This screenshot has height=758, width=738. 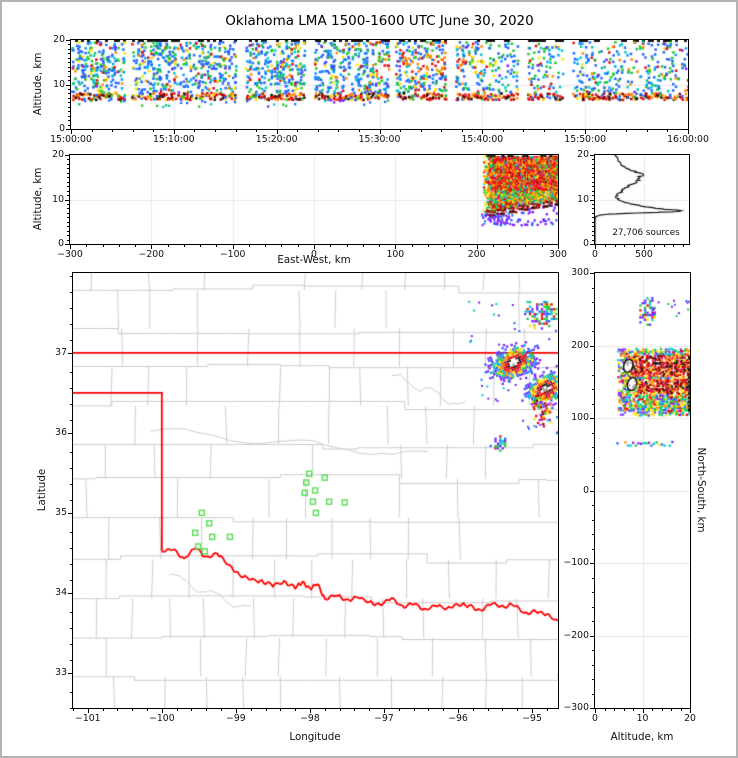 I want to click on tick-label: 35, so click(x=61, y=512).